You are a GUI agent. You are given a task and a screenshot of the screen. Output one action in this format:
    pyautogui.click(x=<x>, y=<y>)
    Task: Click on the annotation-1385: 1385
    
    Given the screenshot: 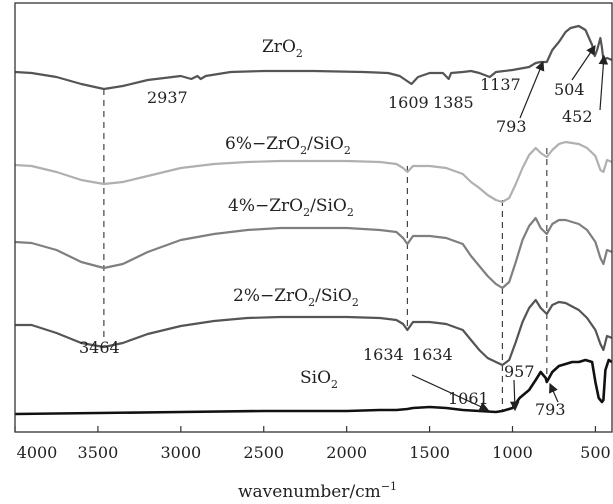 What is the action you would take?
    pyautogui.click(x=453, y=102)
    